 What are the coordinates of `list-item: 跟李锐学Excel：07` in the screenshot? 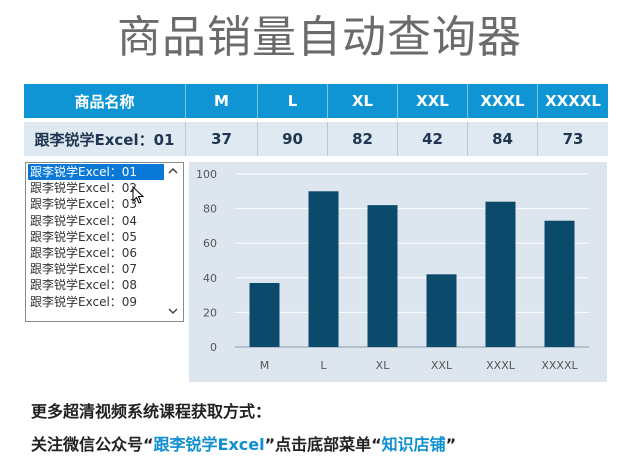 It's located at (84, 269).